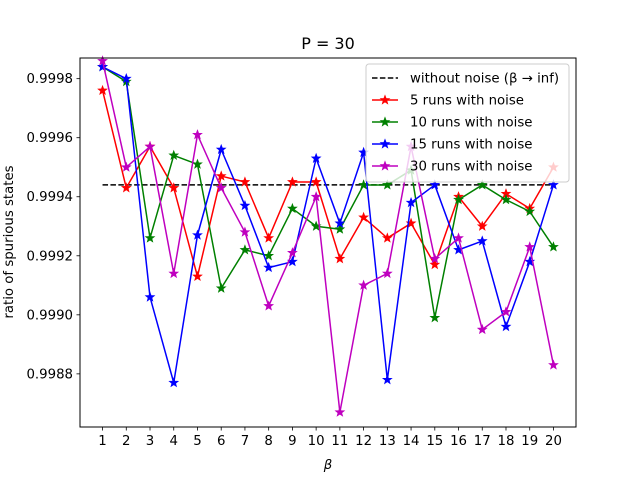  Describe the element at coordinates (471, 167) in the screenshot. I see `legend-label: 30 runs with noise` at that location.